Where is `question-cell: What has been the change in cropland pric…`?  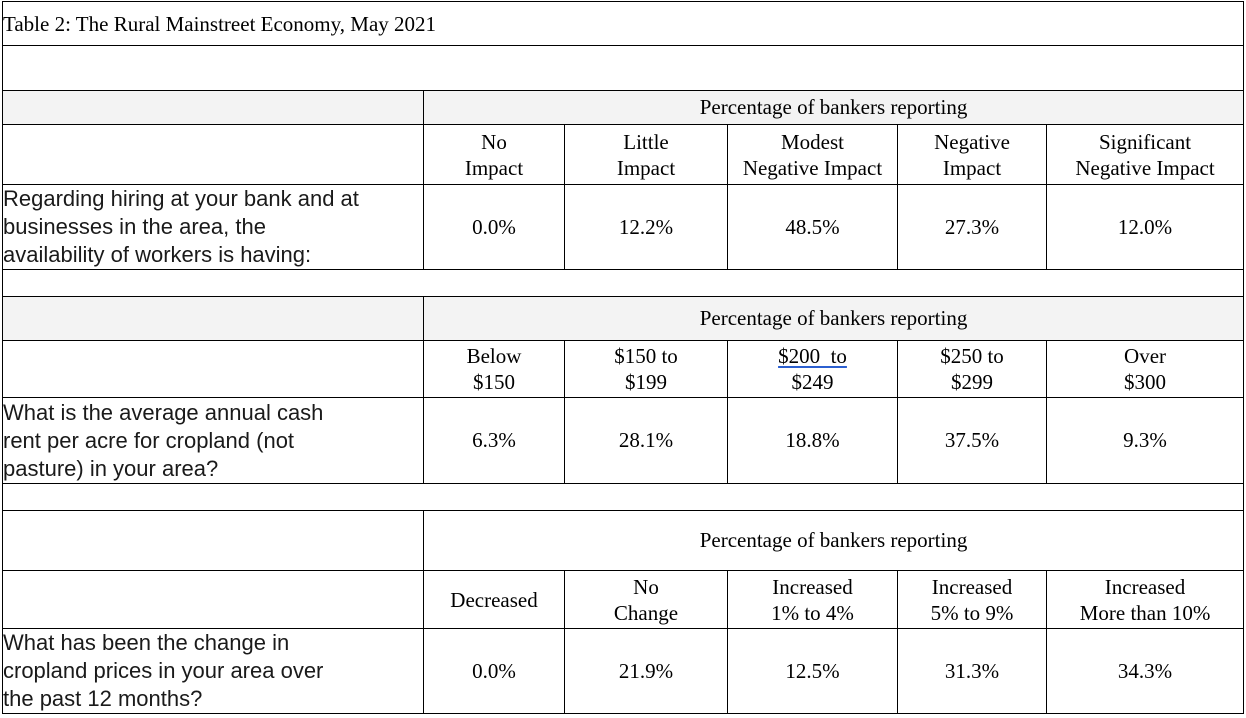 question-cell: What has been the change in cropland pric… is located at coordinates (213, 671).